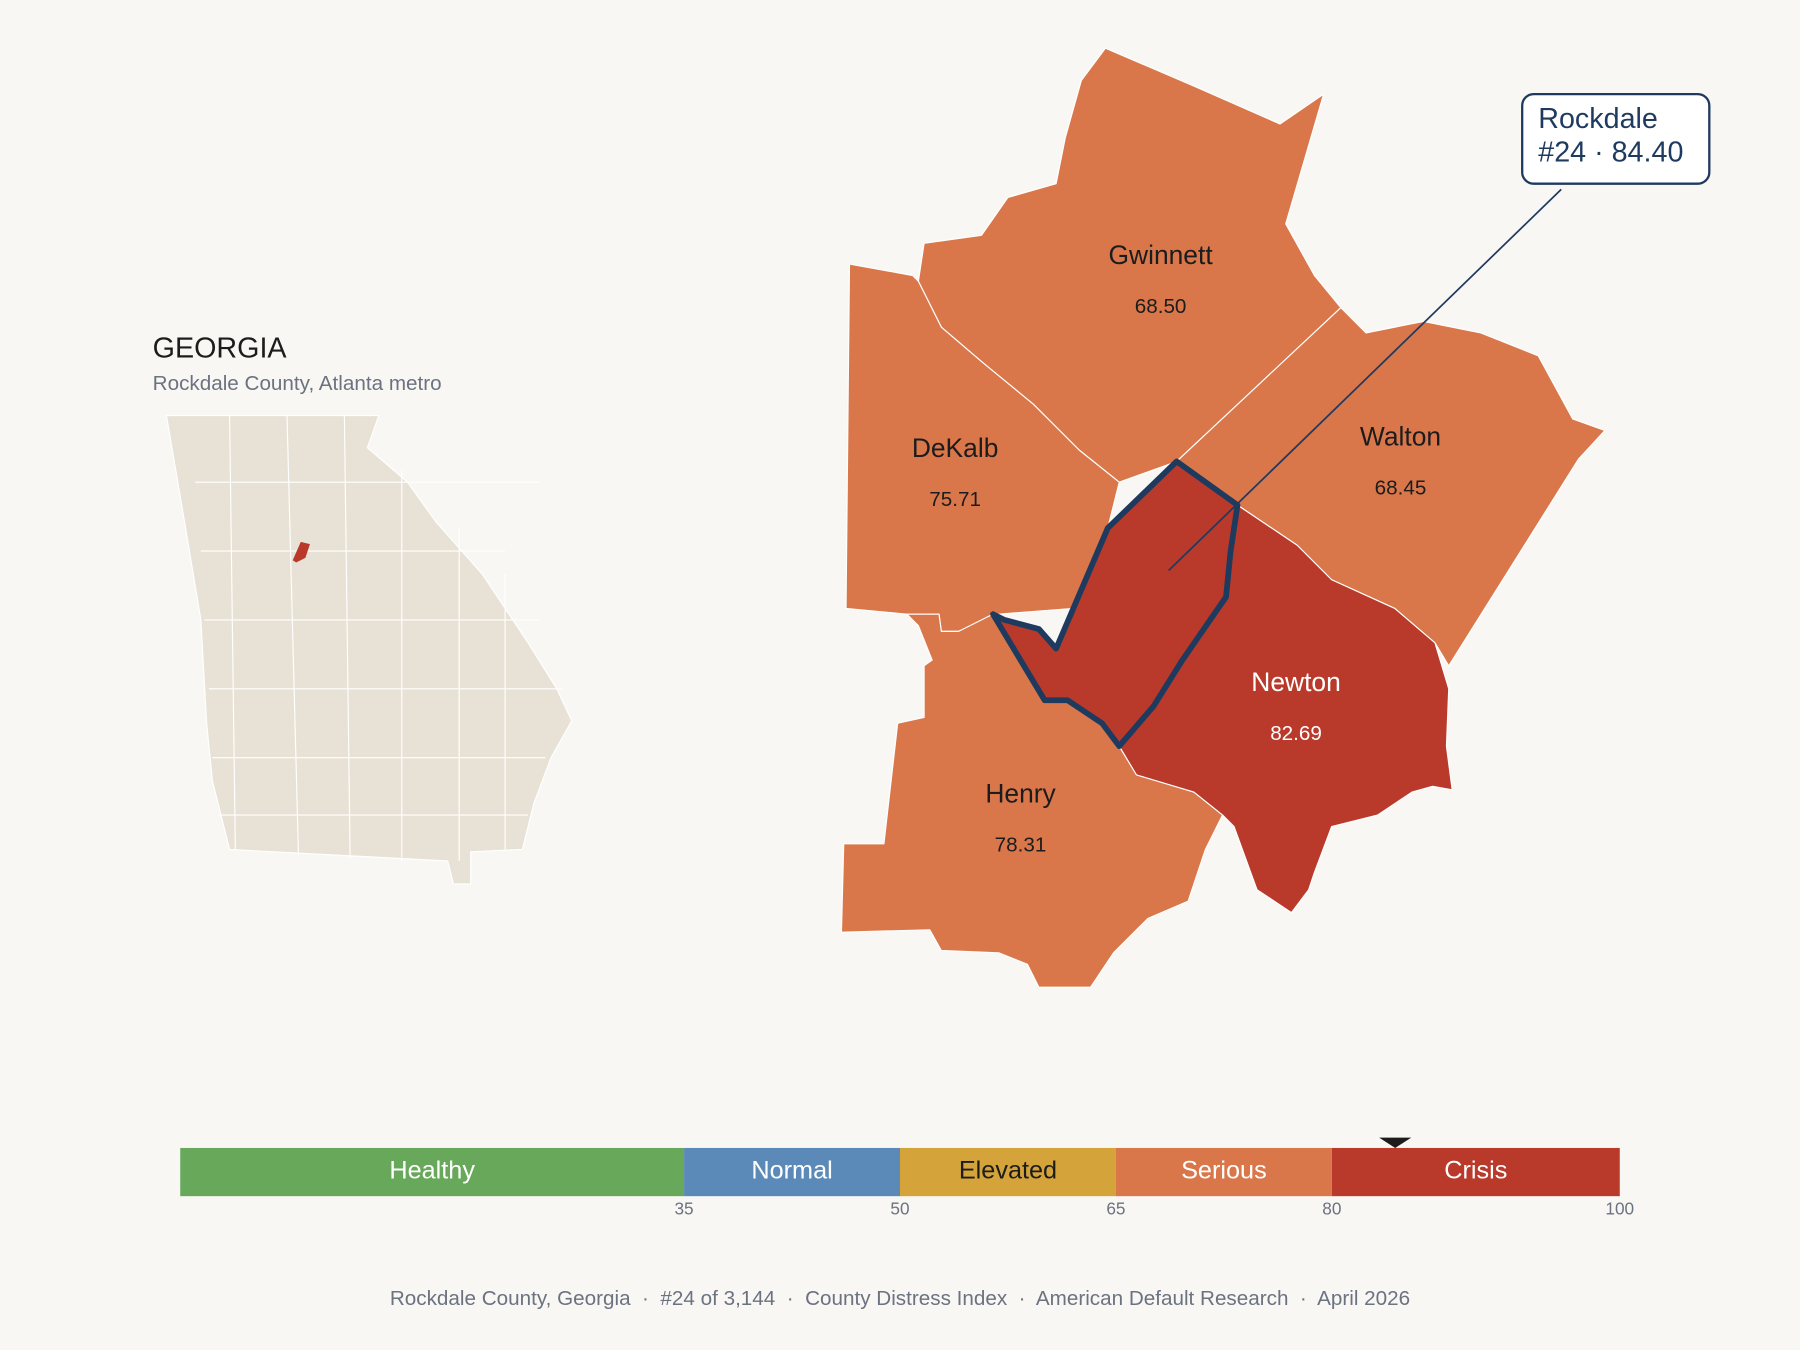 This screenshot has width=1800, height=1350. Describe the element at coordinates (301, 552) in the screenshot. I see `rockdale-locator` at that location.